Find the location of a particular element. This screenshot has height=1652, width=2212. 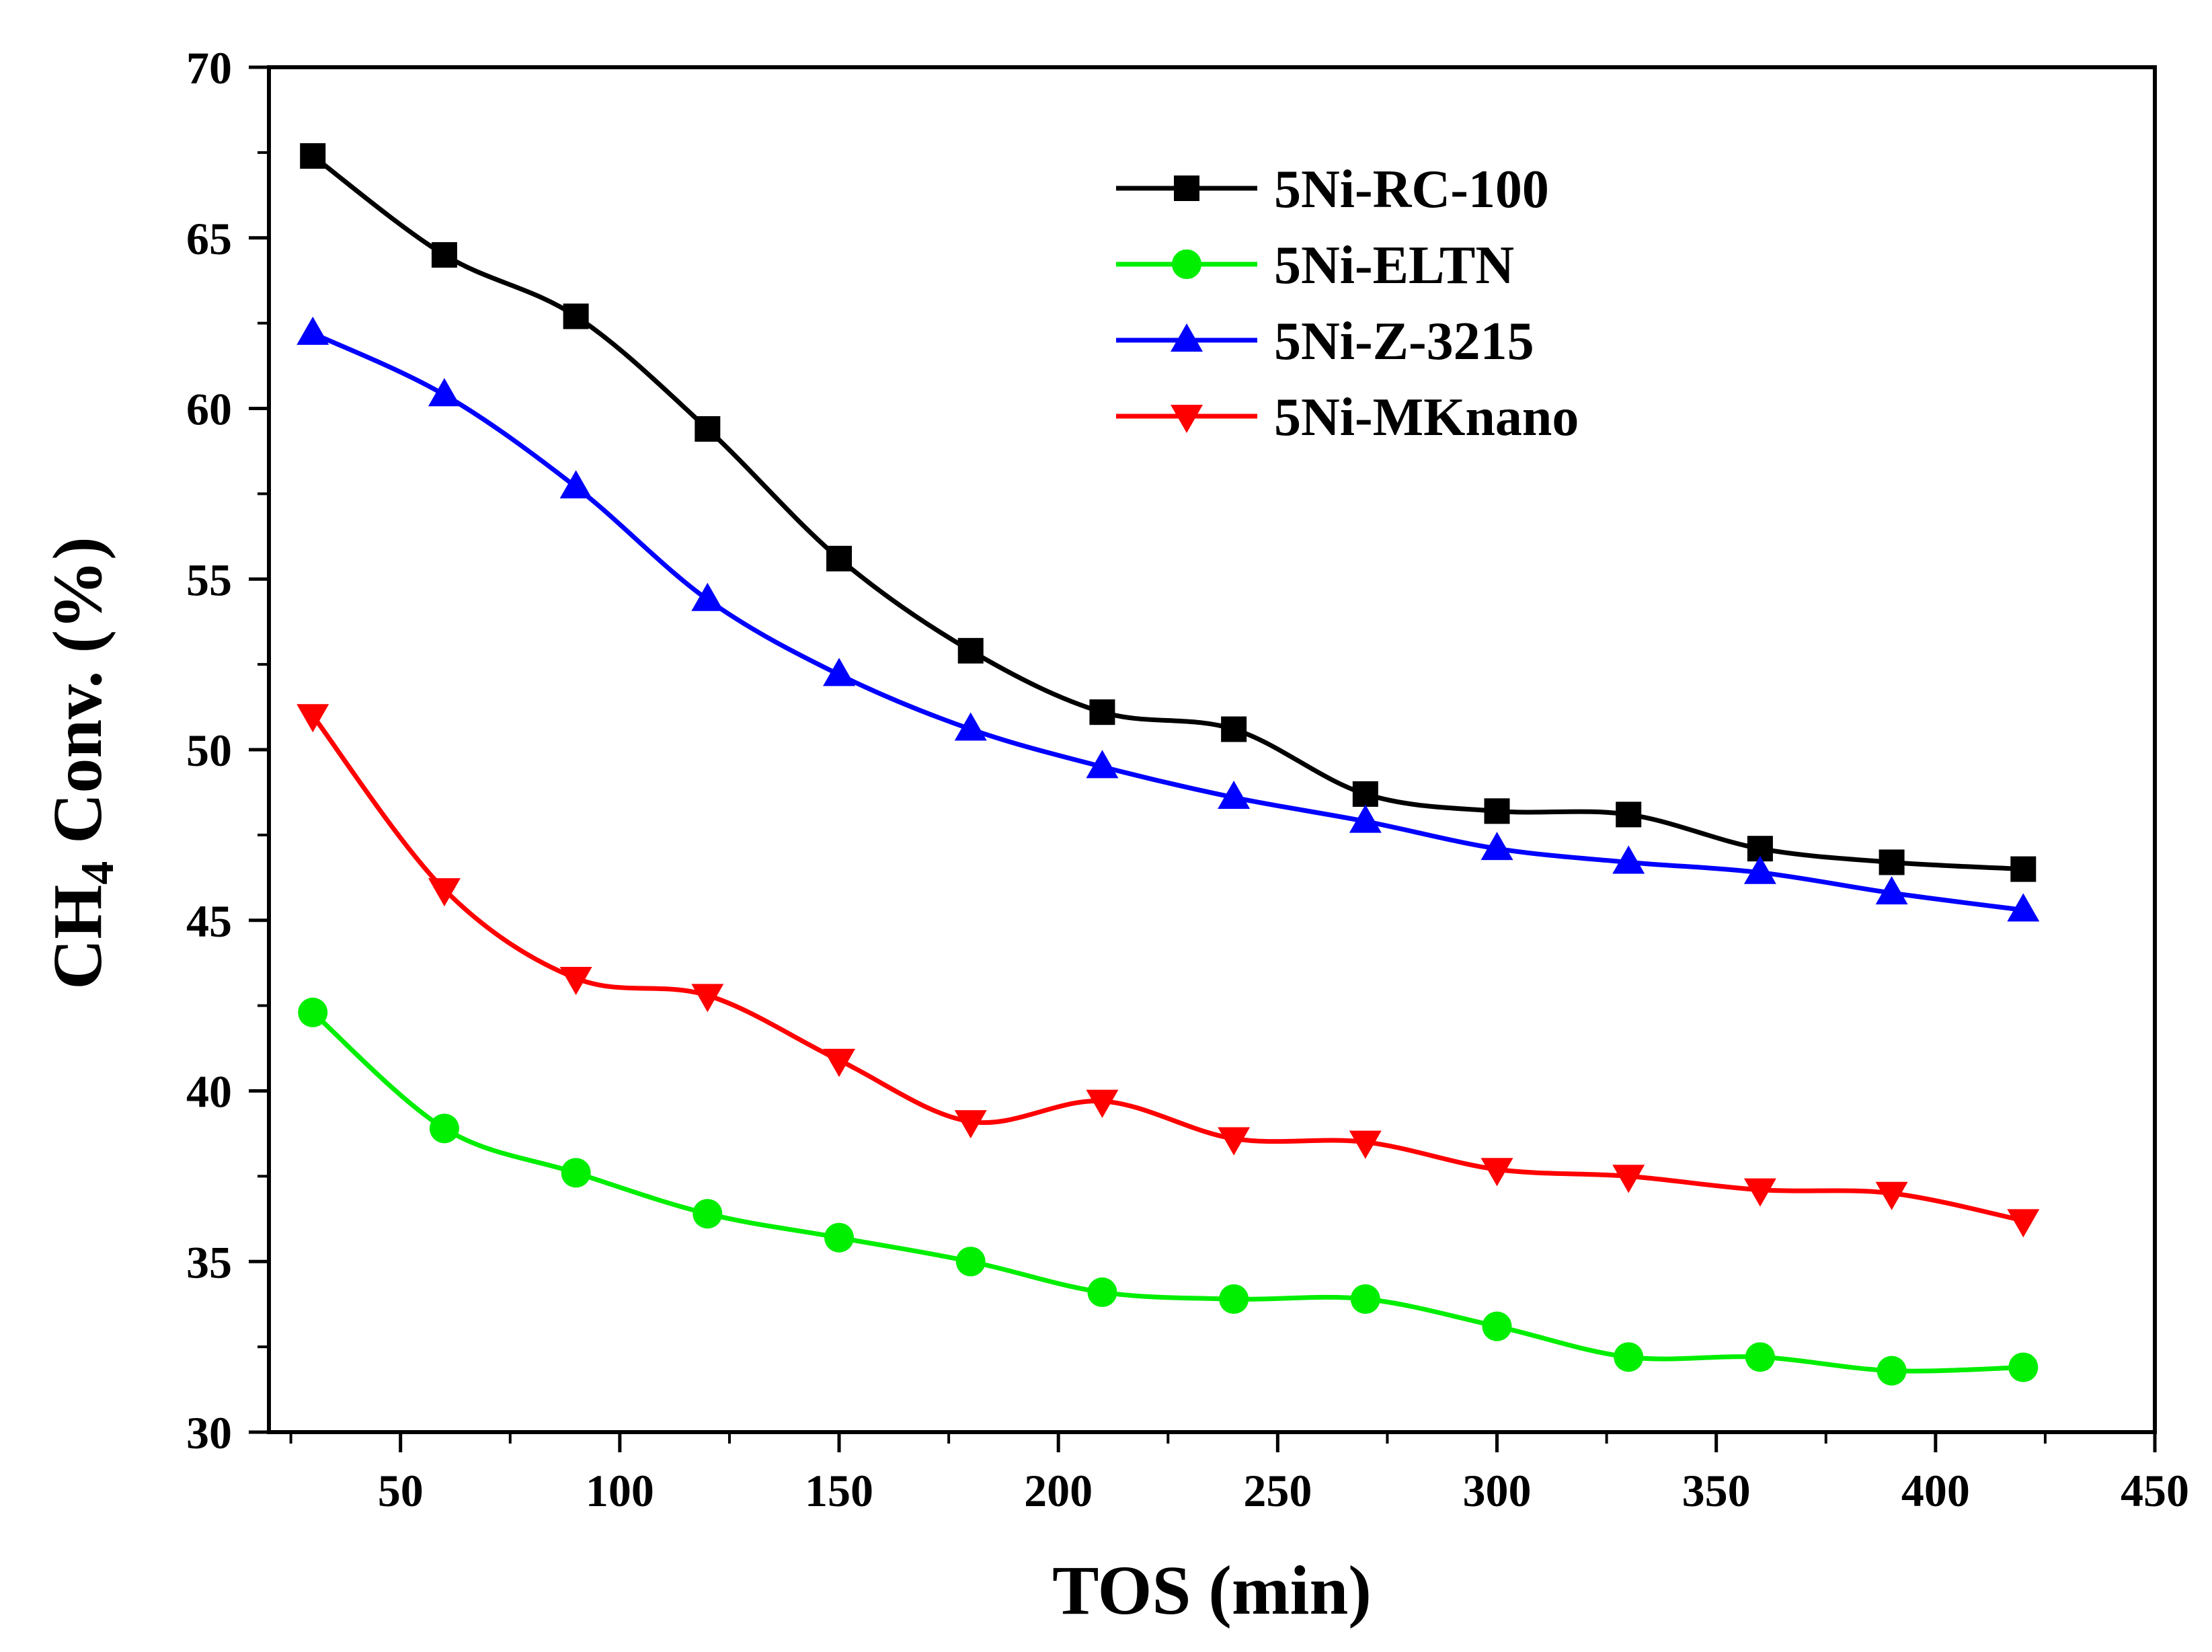

legend-item: 5Ni-MKnano is located at coordinates (1347, 417).